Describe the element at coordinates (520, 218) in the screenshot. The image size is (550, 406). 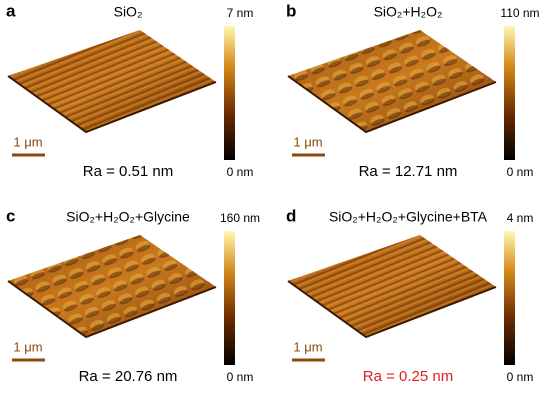
I see `colorbar-max: 4 nm` at that location.